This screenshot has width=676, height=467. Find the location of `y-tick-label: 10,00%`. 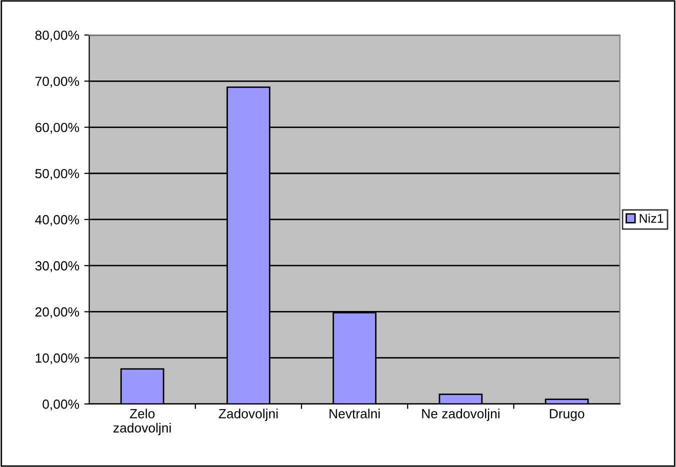

y-tick-label: 10,00% is located at coordinates (58, 358).